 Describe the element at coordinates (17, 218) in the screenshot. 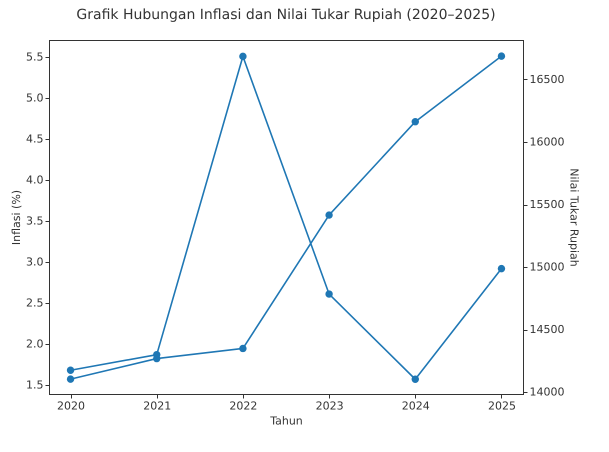

I see `y-axis-title: Inflasi (%)` at that location.